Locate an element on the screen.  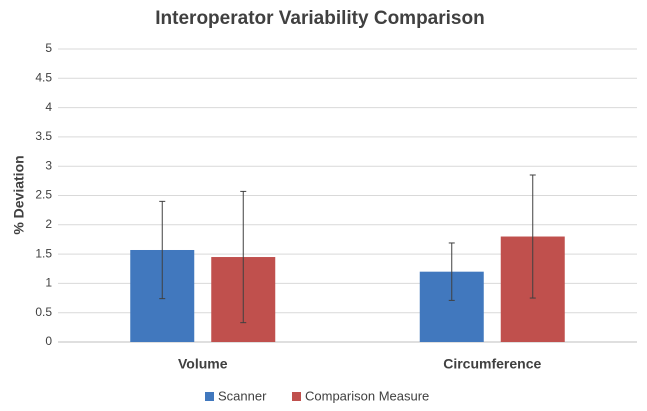
y-tick-label: 2.5 is located at coordinates (43, 195).